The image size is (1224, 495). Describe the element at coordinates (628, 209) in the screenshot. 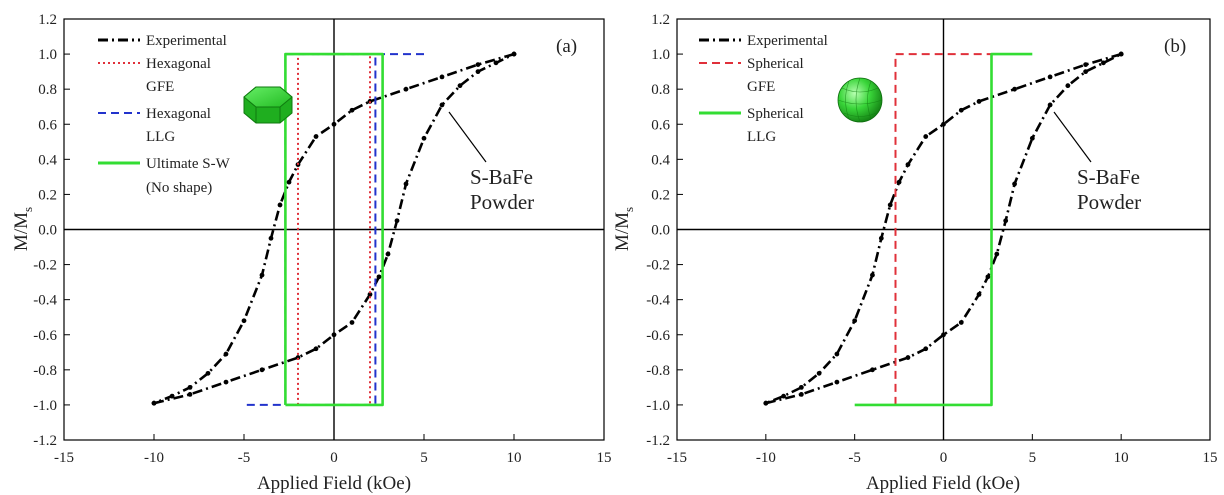

I see `y-axis-title-subscript-b: s` at that location.